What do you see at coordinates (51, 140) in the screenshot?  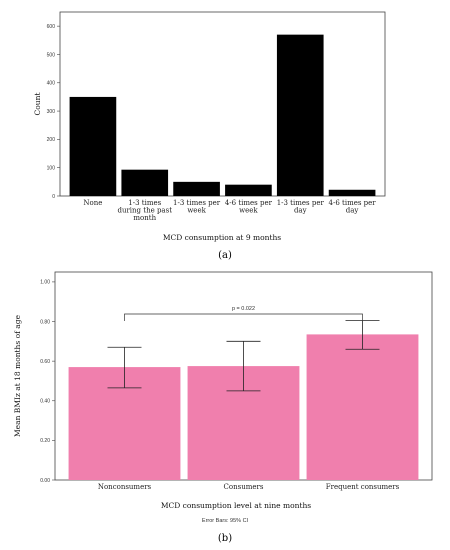 I see `chart-a-y-tick-label: 200` at bounding box center [51, 140].